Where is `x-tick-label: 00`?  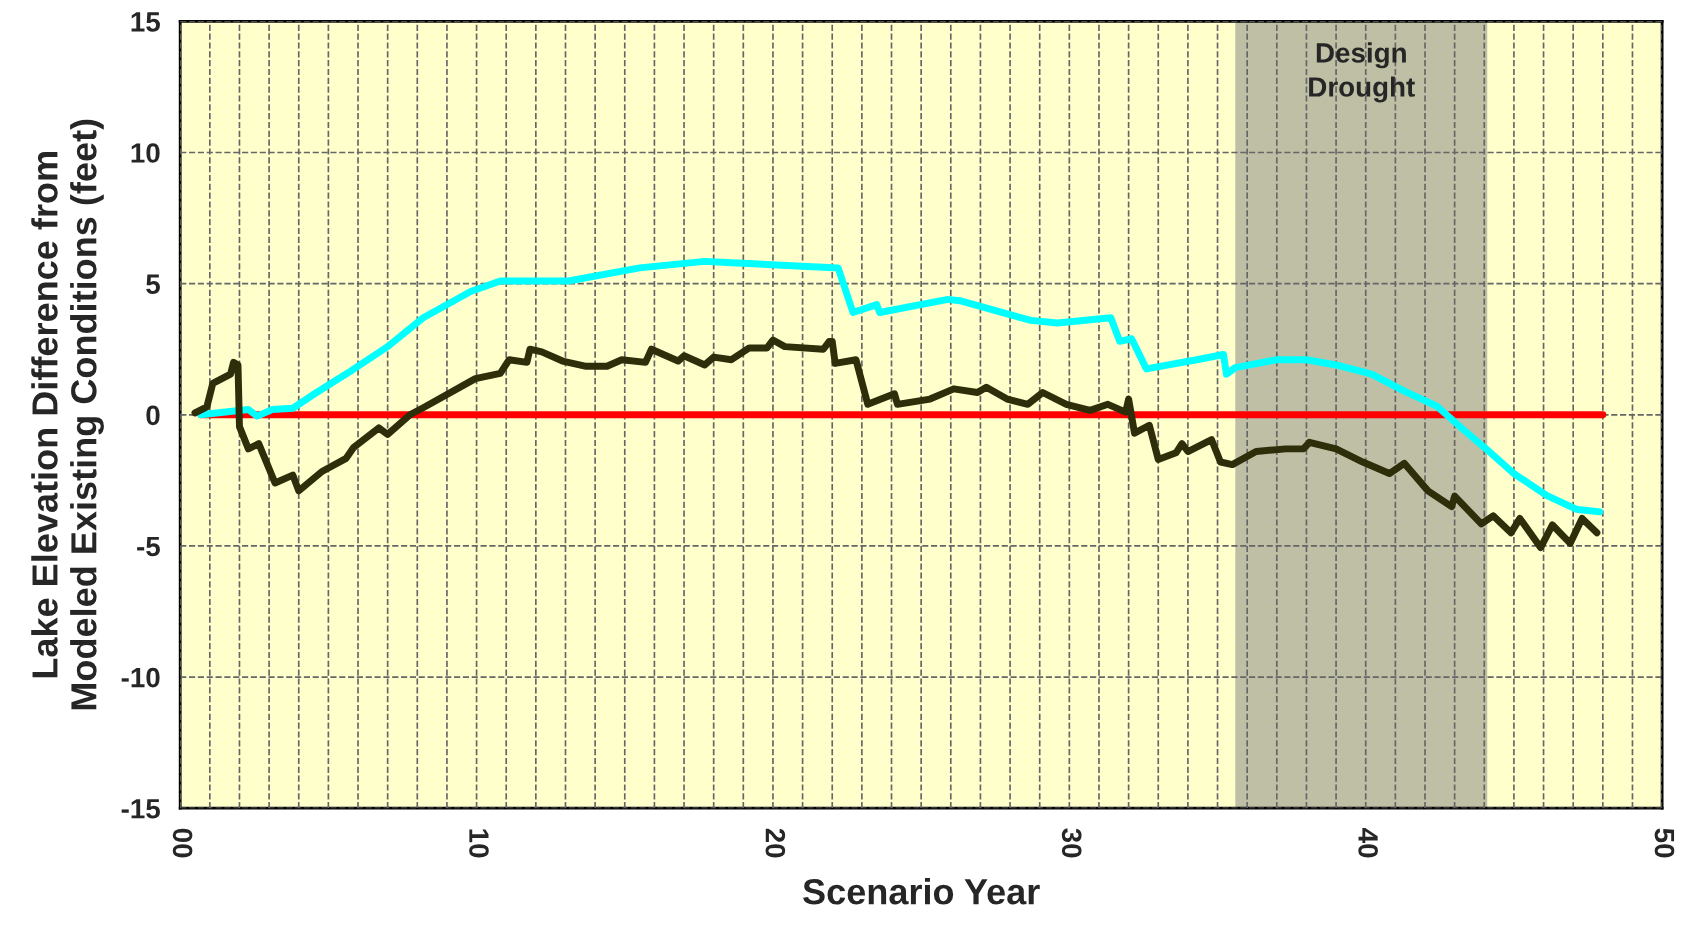
x-tick-label: 00 is located at coordinates (182, 843).